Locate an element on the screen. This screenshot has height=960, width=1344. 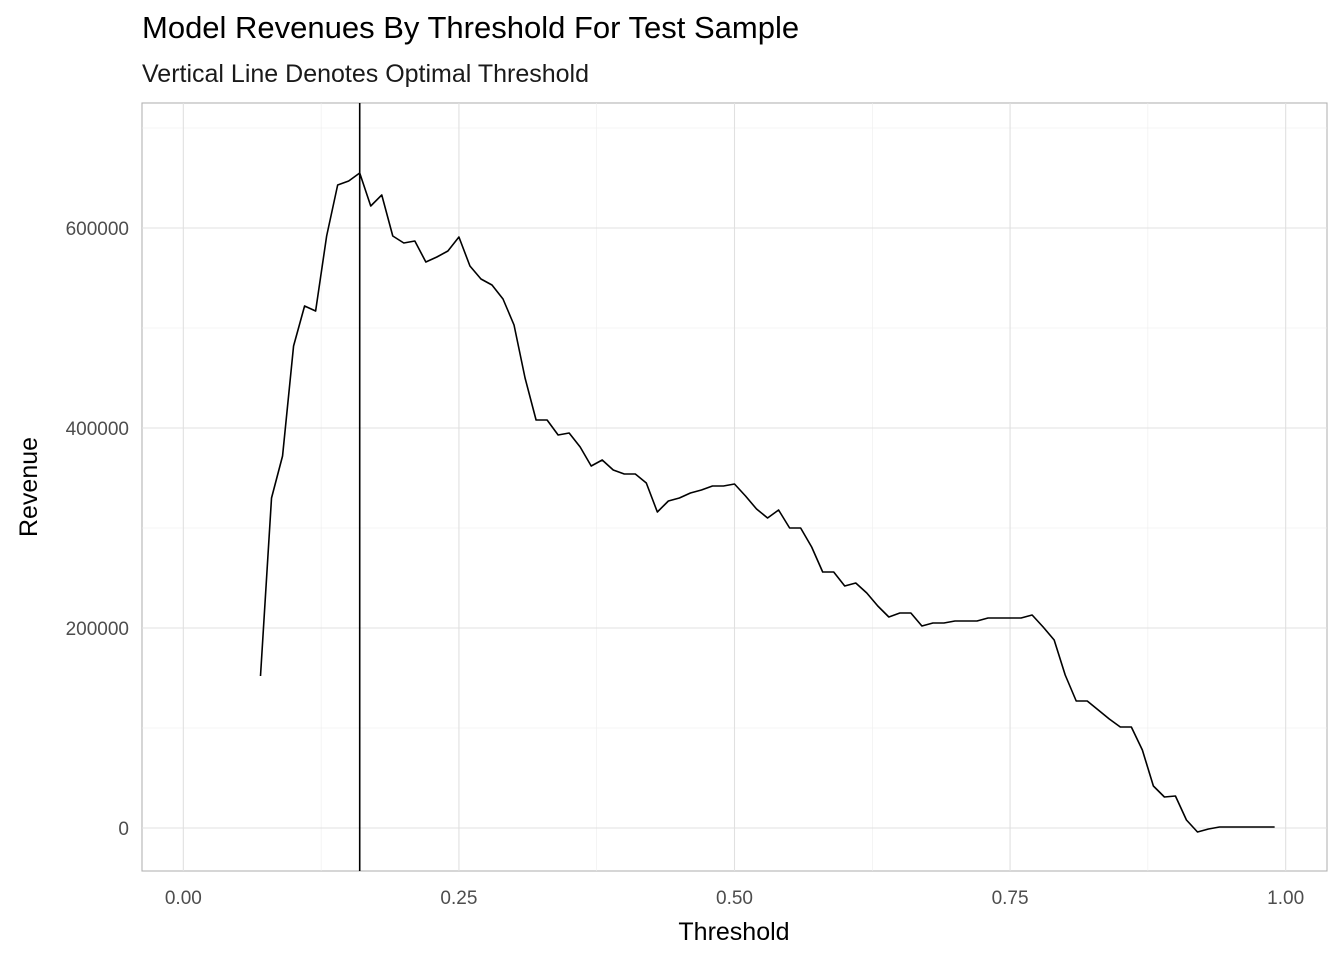
x-tick-label: 0.00 is located at coordinates (183, 898).